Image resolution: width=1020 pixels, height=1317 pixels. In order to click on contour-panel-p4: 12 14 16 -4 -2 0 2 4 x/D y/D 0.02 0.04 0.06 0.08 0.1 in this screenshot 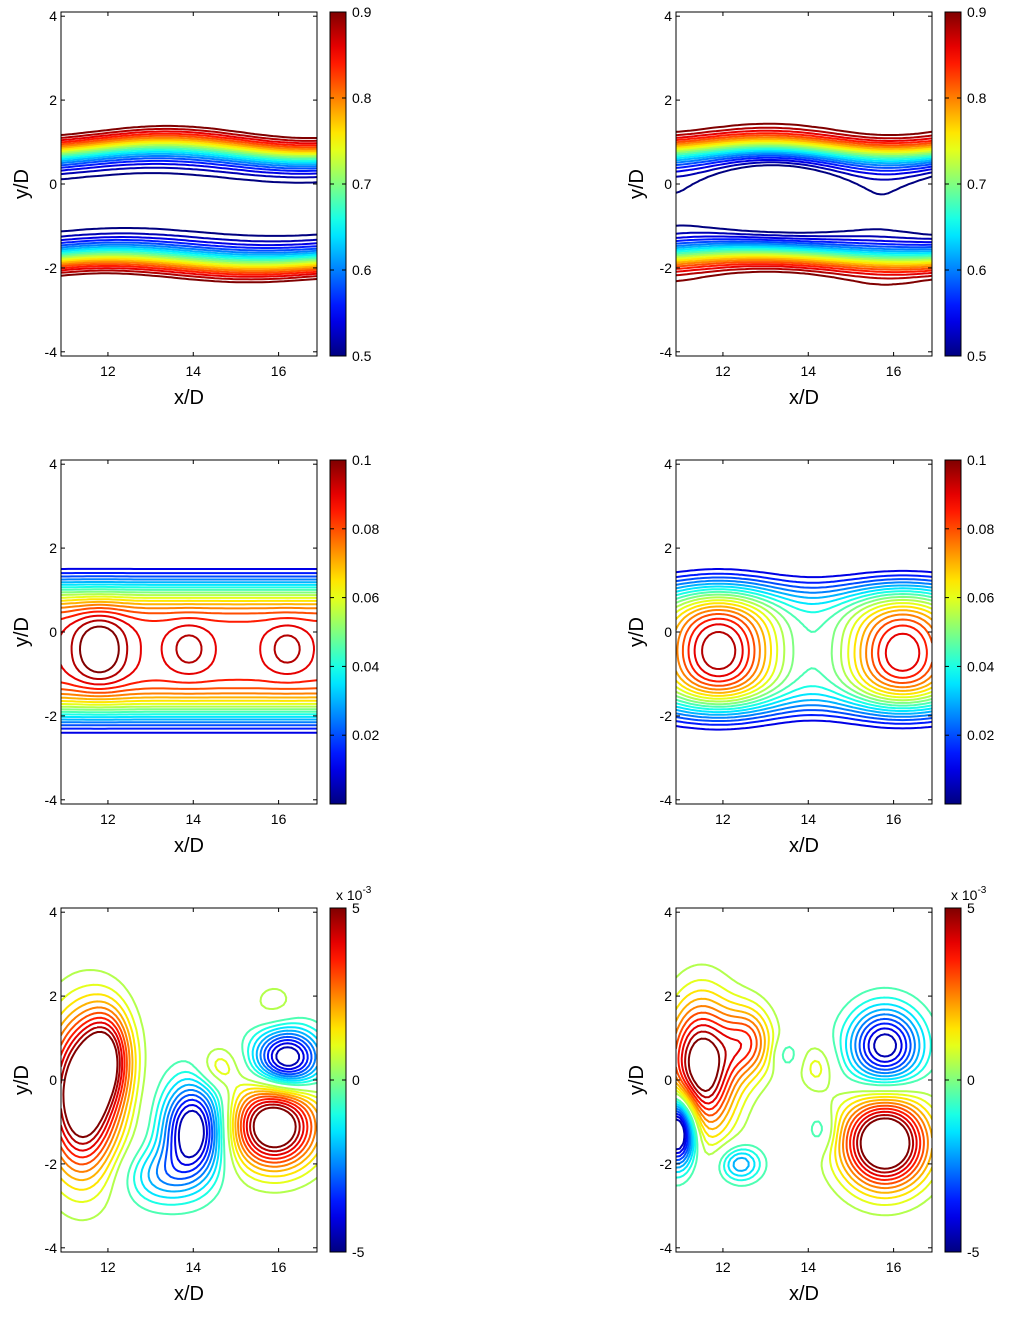, I will do `click(810, 654)`.